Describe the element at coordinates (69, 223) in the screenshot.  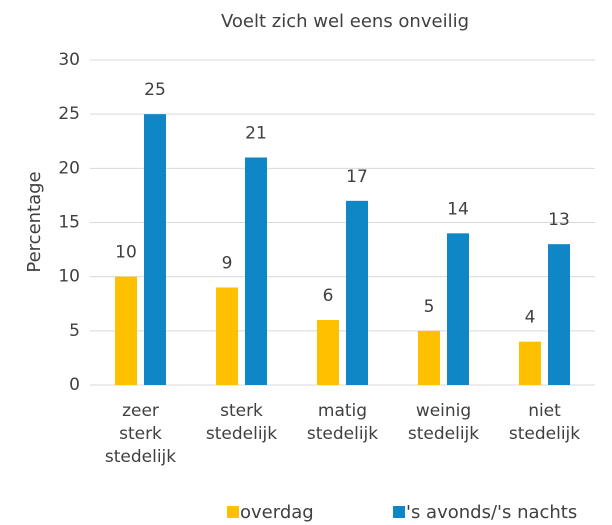
I see `y-tick-label: 15` at that location.